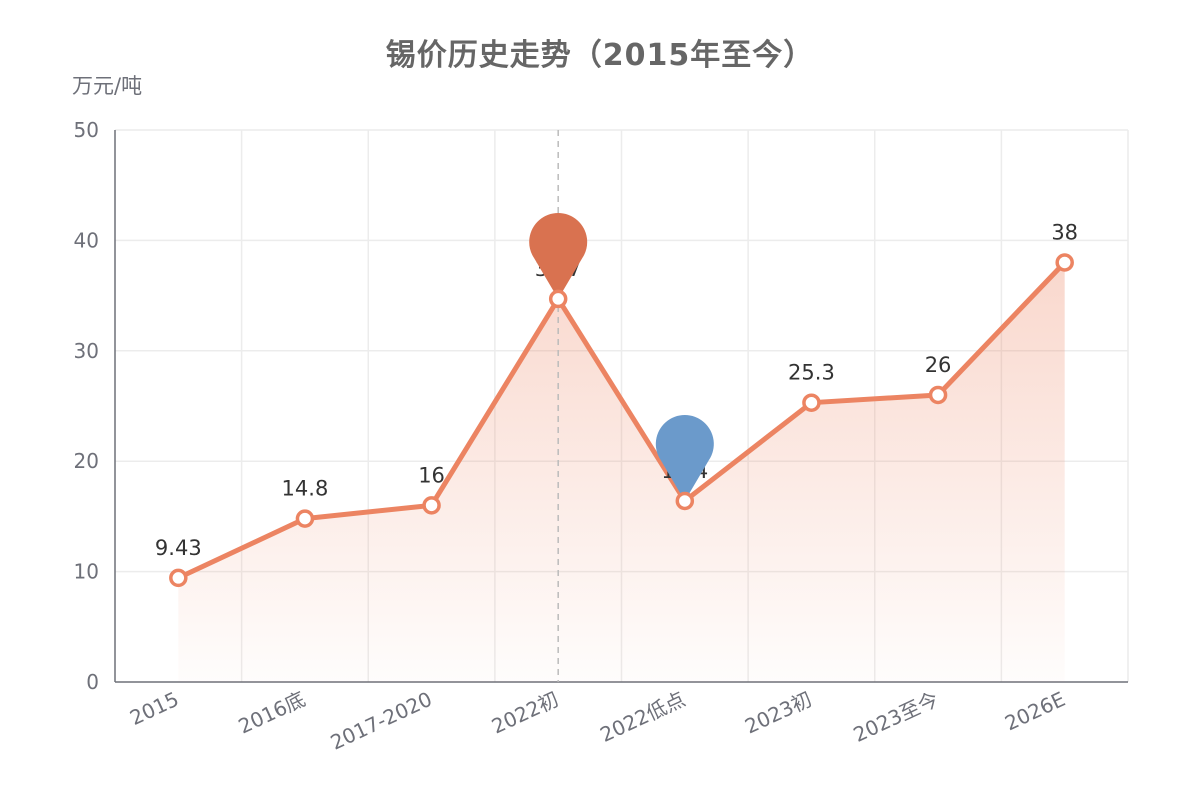 The width and height of the screenshot is (1200, 800). What do you see at coordinates (558, 255) in the screenshot?
I see `max-pin-marker` at bounding box center [558, 255].